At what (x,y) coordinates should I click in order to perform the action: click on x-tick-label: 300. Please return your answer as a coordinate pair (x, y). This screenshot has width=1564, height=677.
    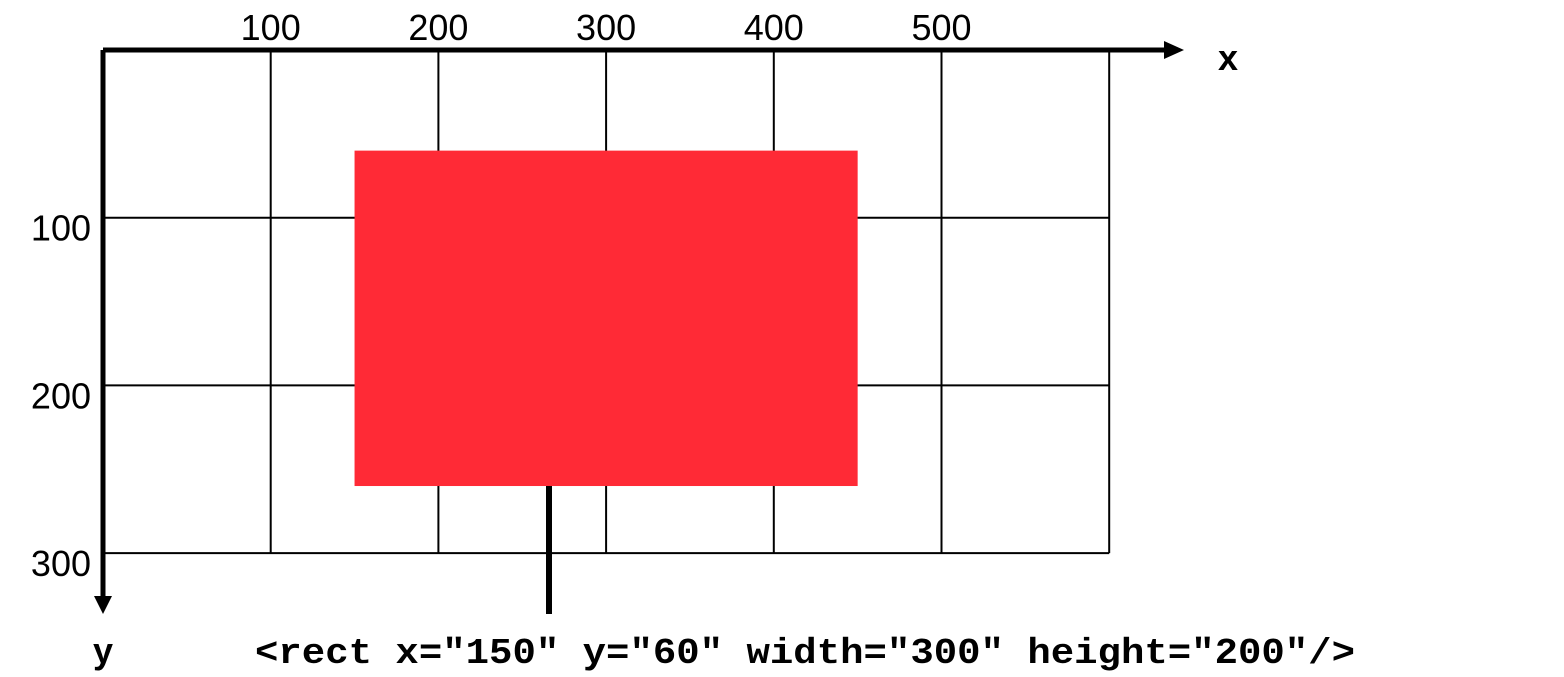
    Looking at the image, I should click on (606, 27).